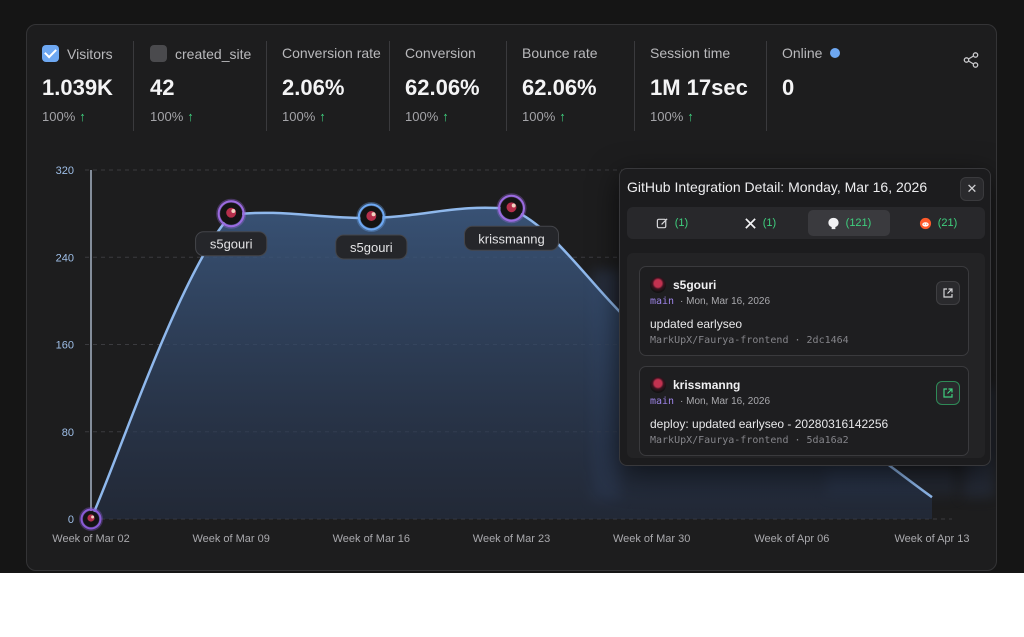  Describe the element at coordinates (972, 189) in the screenshot. I see `close-icon: ✕` at that location.